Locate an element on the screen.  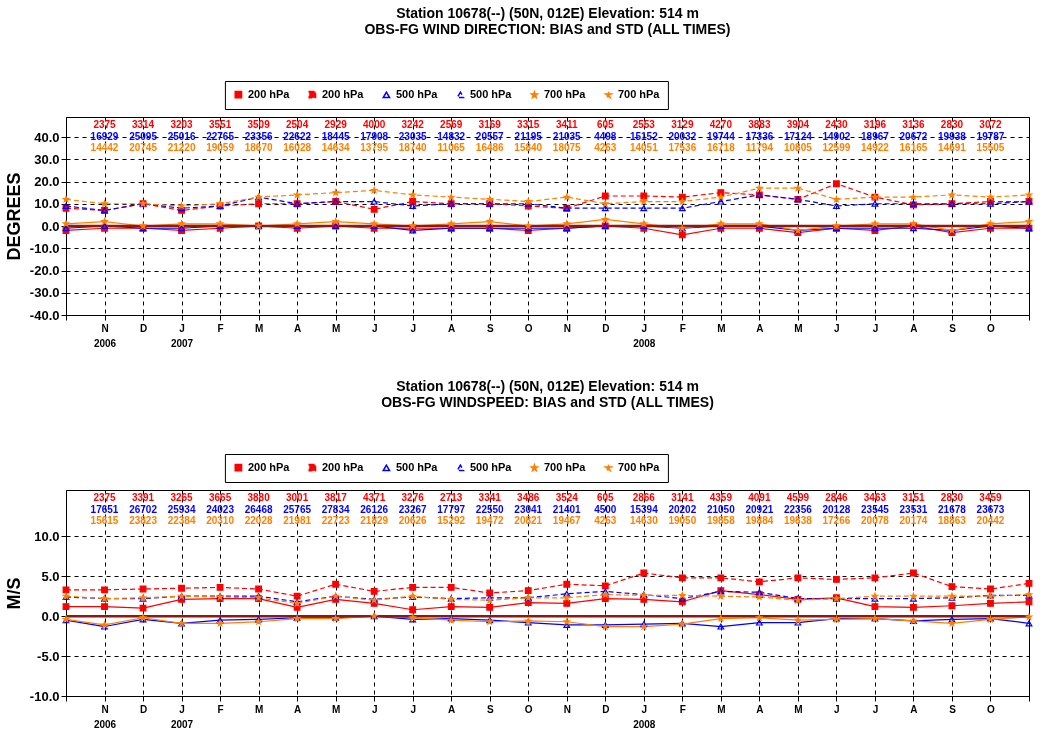
annotation: 22550 is located at coordinates (490, 509).